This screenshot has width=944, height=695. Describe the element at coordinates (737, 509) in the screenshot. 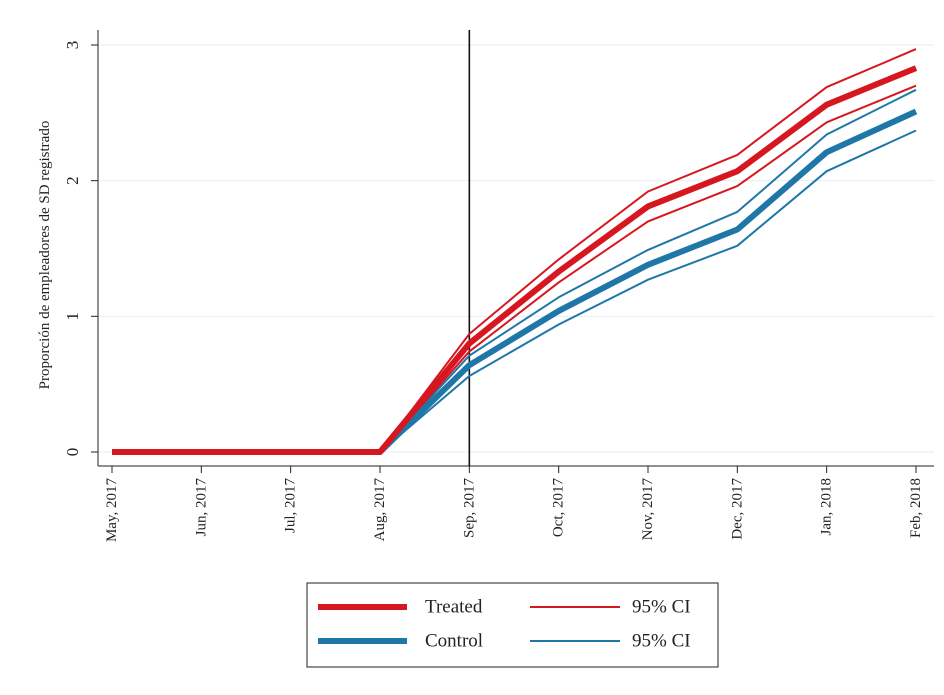

I see `x-tick-label: Dec, 2017` at that location.